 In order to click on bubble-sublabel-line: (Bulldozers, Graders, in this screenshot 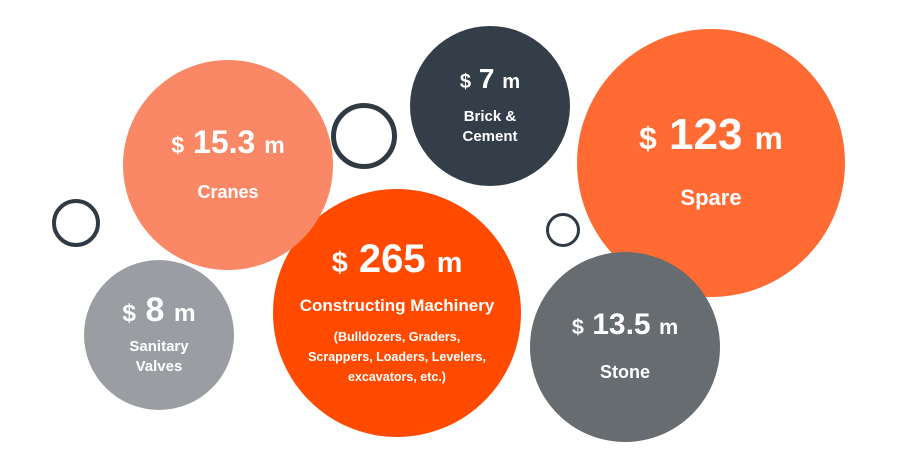, I will do `click(397, 337)`.